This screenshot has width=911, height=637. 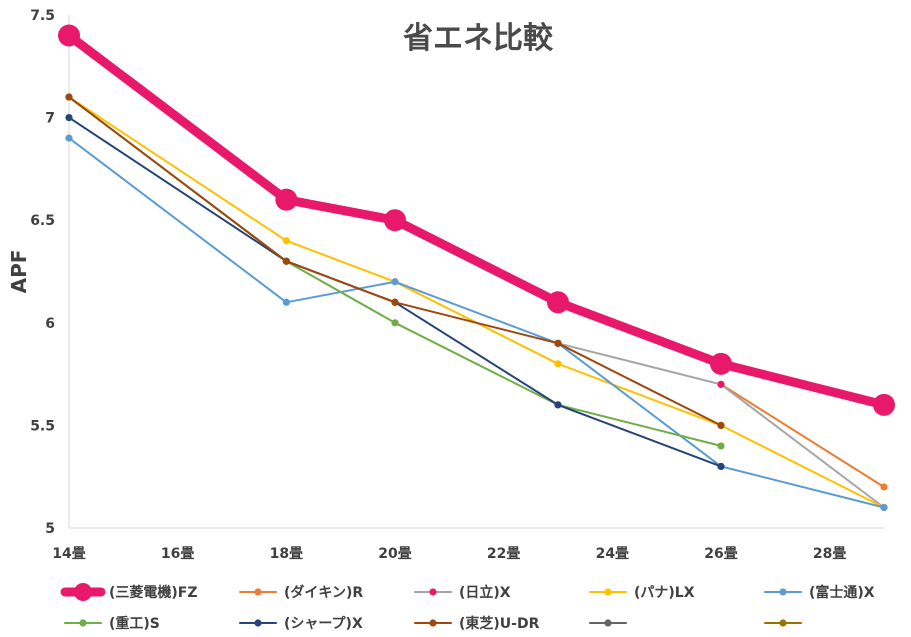 What do you see at coordinates (612, 554) in the screenshot?
I see `x-tick-label: 24畳` at bounding box center [612, 554].